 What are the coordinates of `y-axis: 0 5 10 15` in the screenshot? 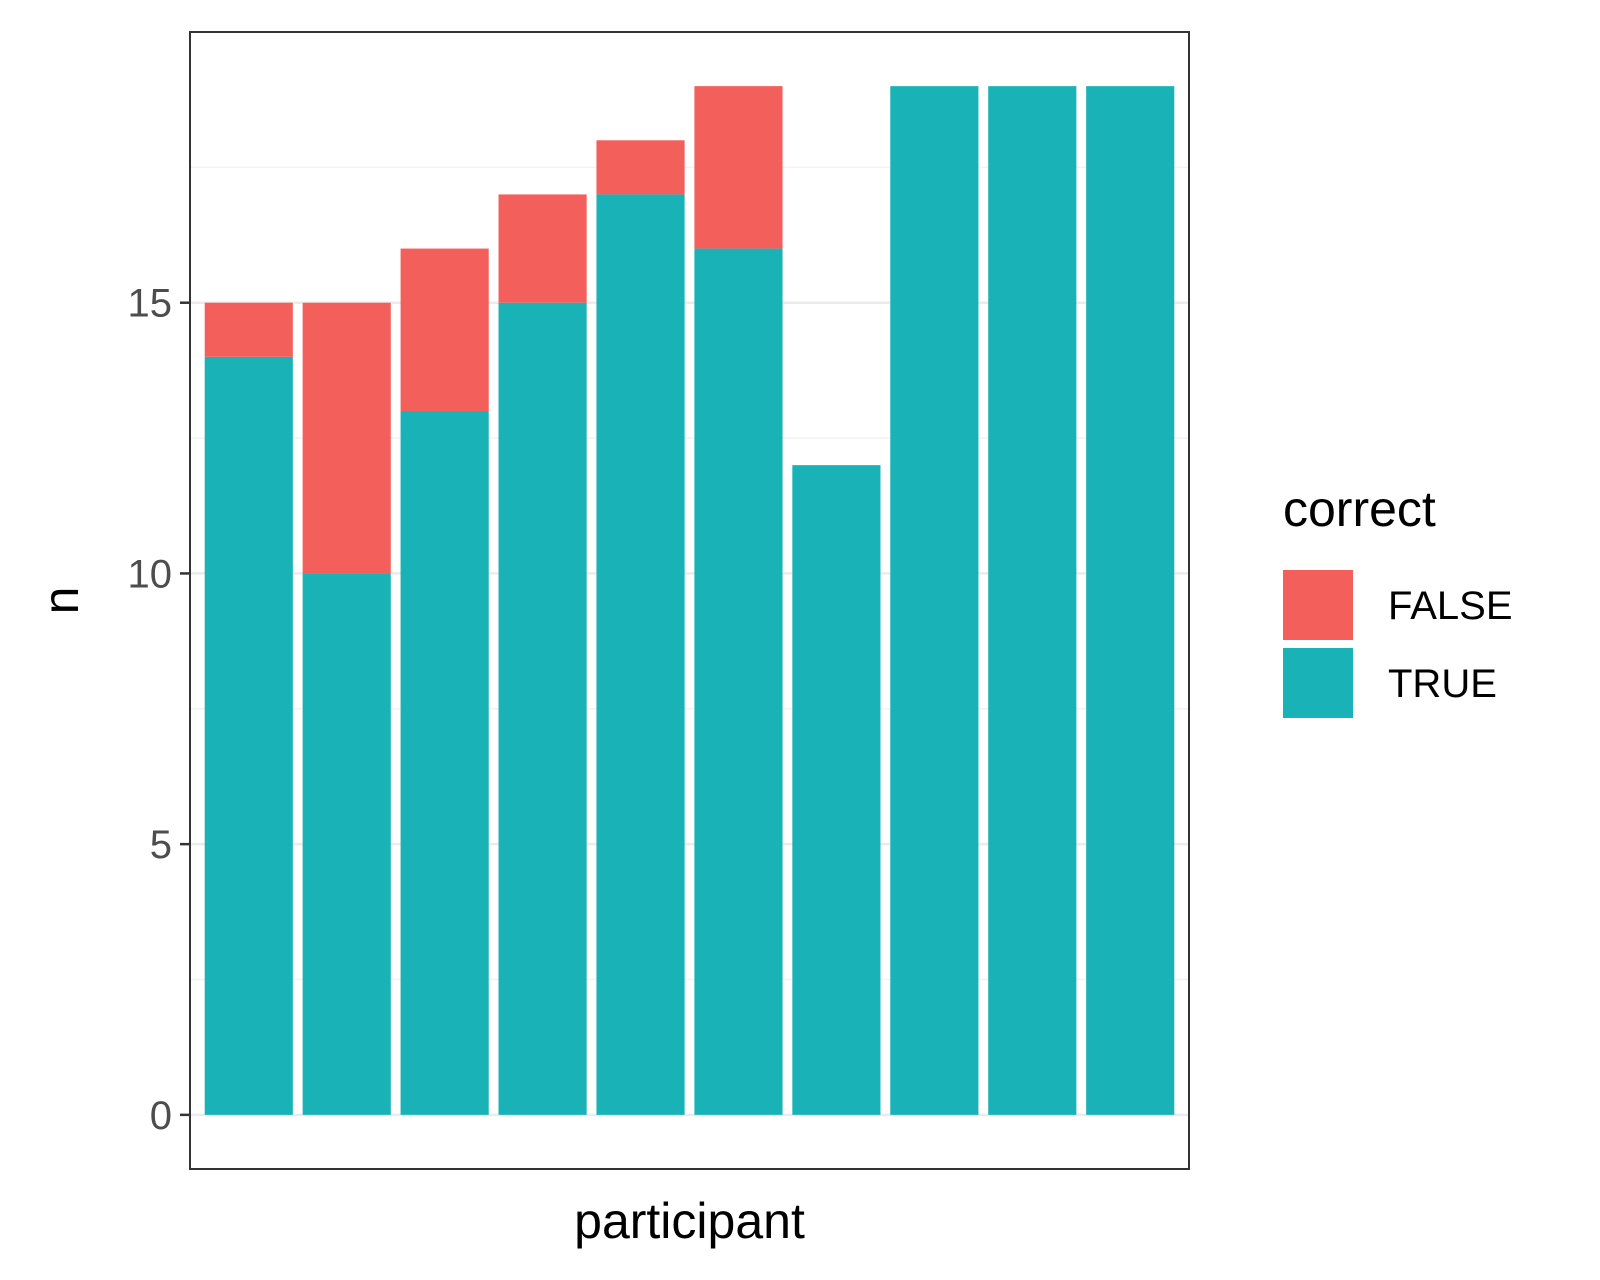 It's located at (159, 710).